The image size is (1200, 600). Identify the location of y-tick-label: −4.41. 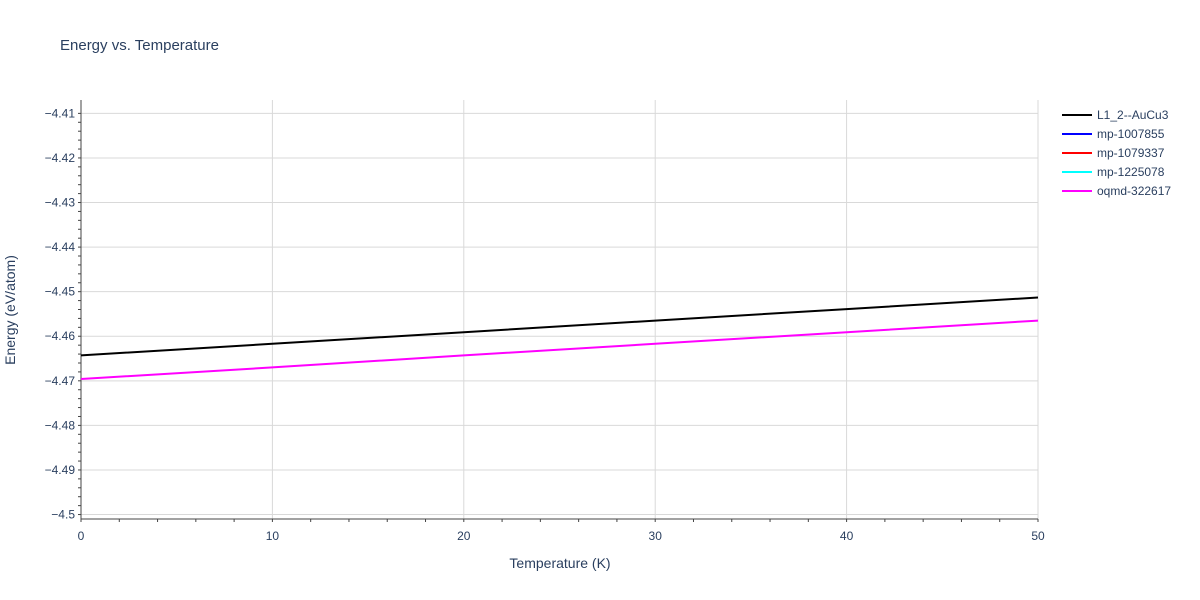
(60, 113).